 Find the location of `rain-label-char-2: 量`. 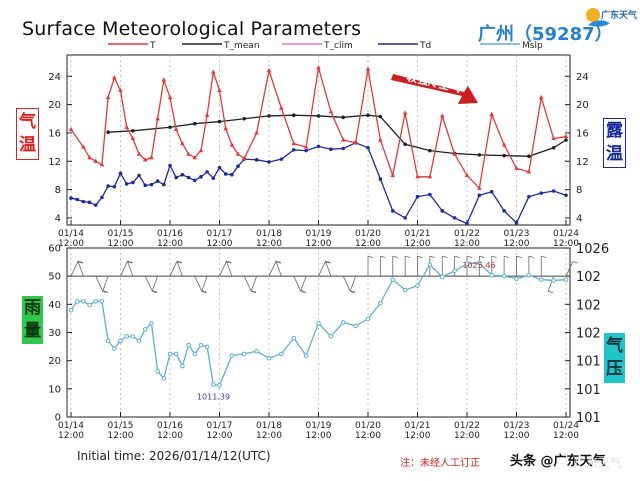

rain-label-char-2: 量 is located at coordinates (32, 331).